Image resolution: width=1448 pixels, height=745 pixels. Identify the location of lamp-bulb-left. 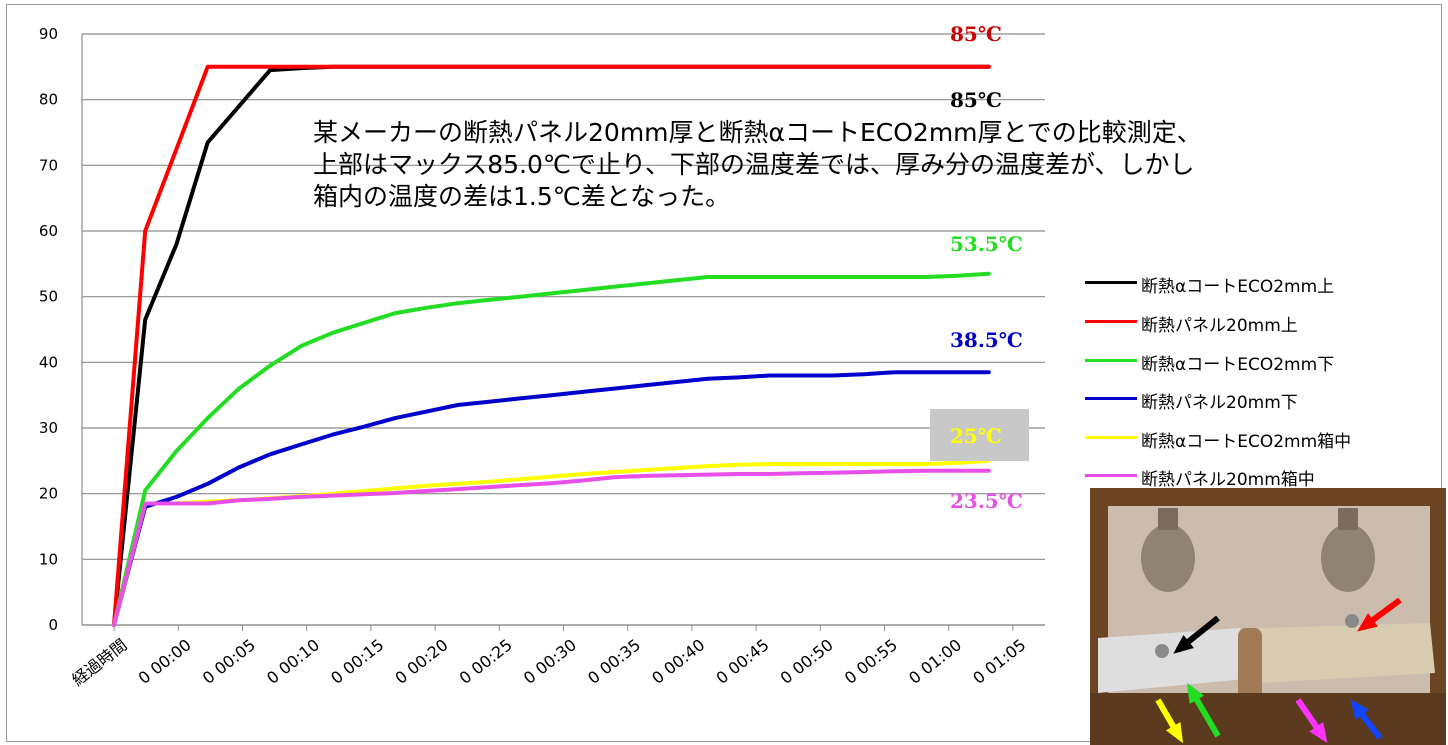
(1168, 558).